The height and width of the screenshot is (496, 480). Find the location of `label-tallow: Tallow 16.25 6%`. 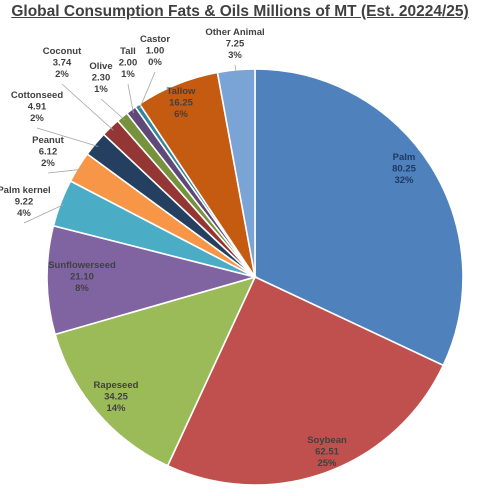

label-tallow: Tallow 16.25 6% is located at coordinates (181, 103).